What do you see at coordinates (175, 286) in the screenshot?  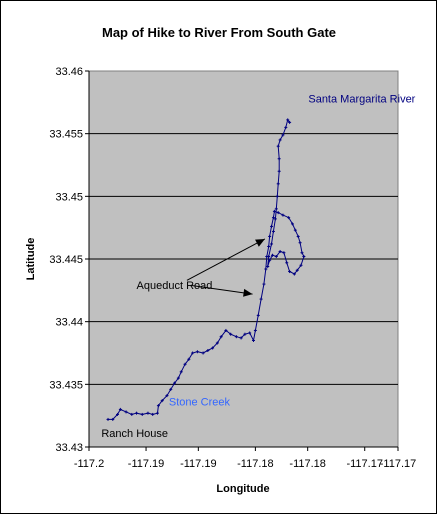 I see `annotation-label: Aqueduct Road` at bounding box center [175, 286].